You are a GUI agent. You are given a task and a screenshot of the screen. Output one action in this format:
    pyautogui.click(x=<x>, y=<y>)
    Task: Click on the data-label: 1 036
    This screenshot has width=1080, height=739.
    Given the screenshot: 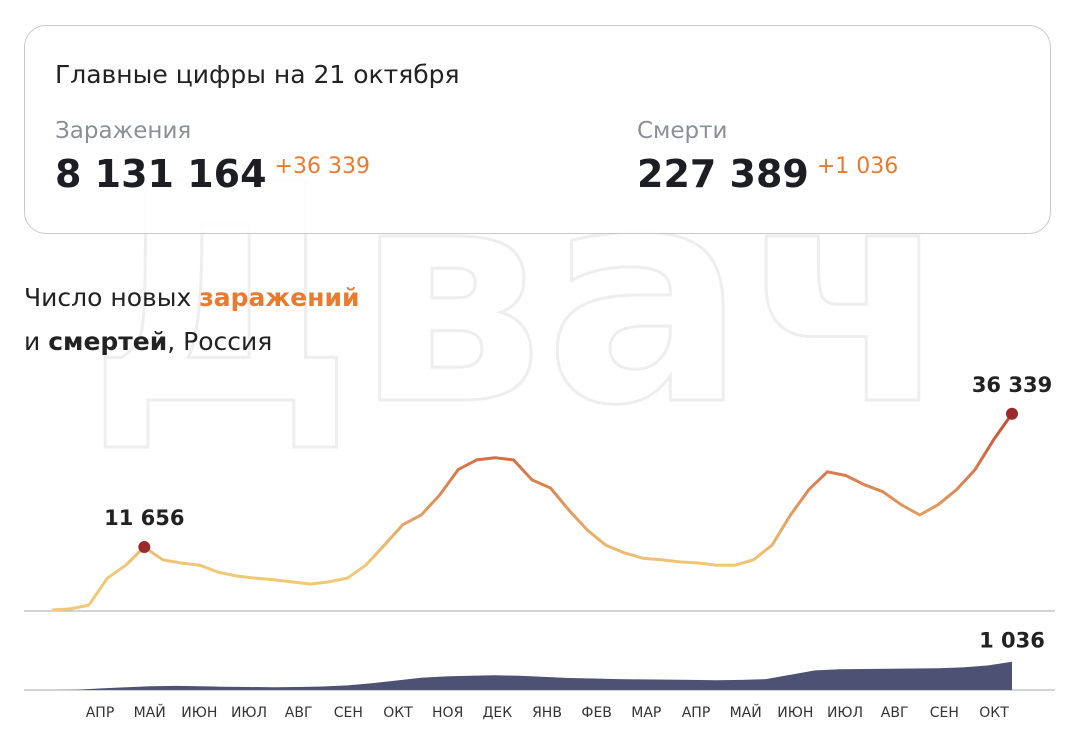 What is the action you would take?
    pyautogui.click(x=1012, y=641)
    